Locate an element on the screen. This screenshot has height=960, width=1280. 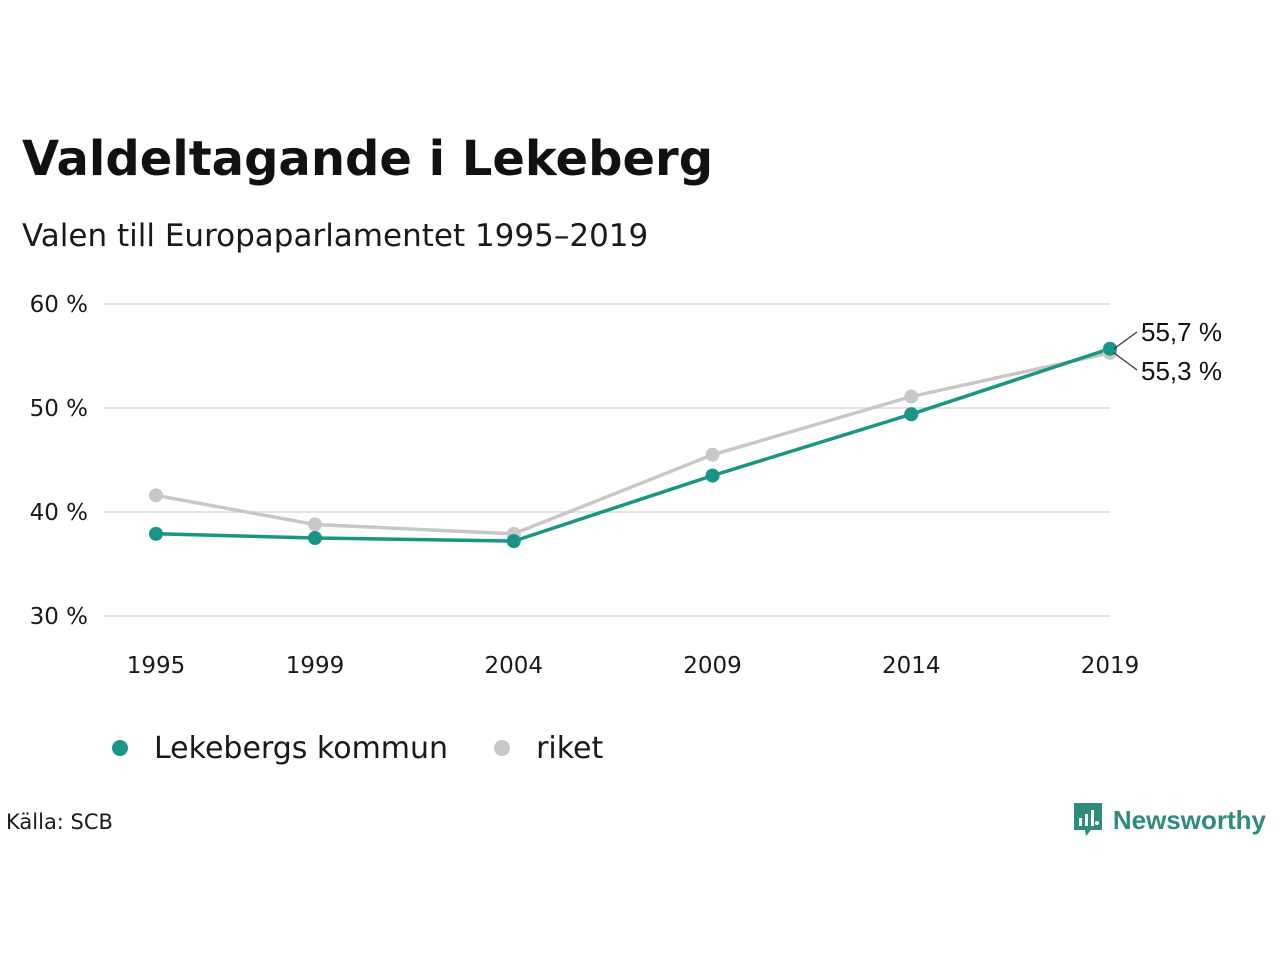
x-tick-label: 2004 is located at coordinates (513, 666).